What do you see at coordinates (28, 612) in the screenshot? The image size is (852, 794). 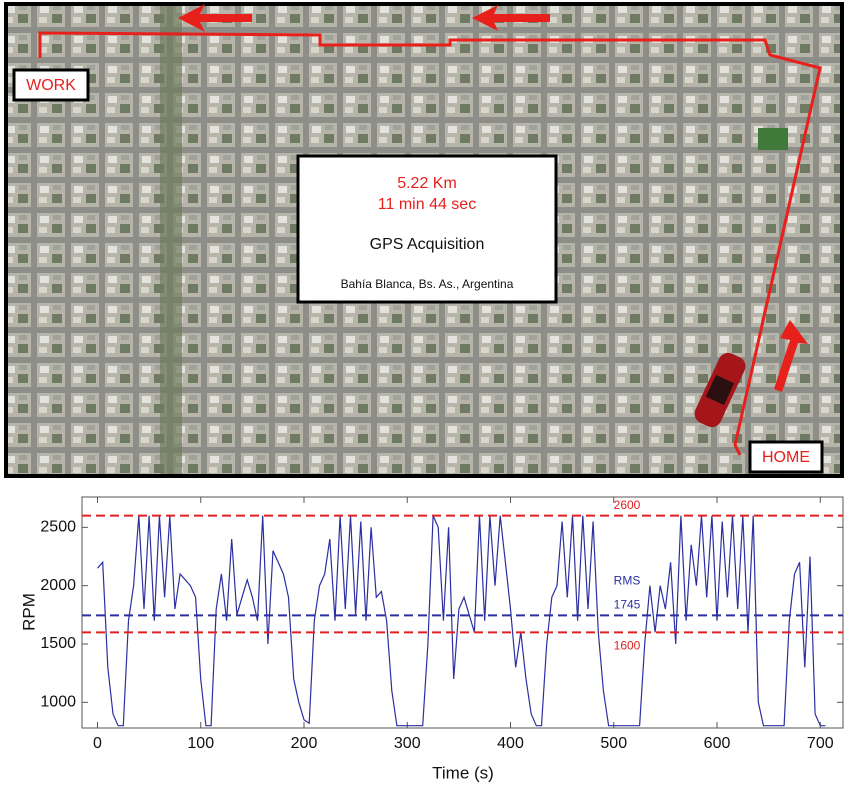 I see `y-axis-title: RPM` at bounding box center [28, 612].